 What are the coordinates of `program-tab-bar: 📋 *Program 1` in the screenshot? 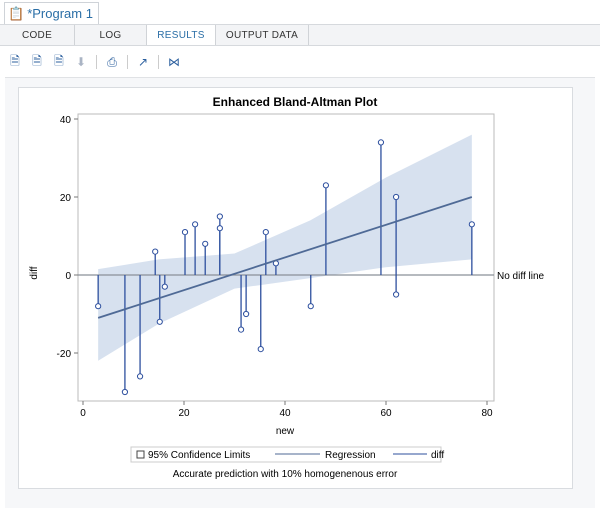 It's located at (300, 12).